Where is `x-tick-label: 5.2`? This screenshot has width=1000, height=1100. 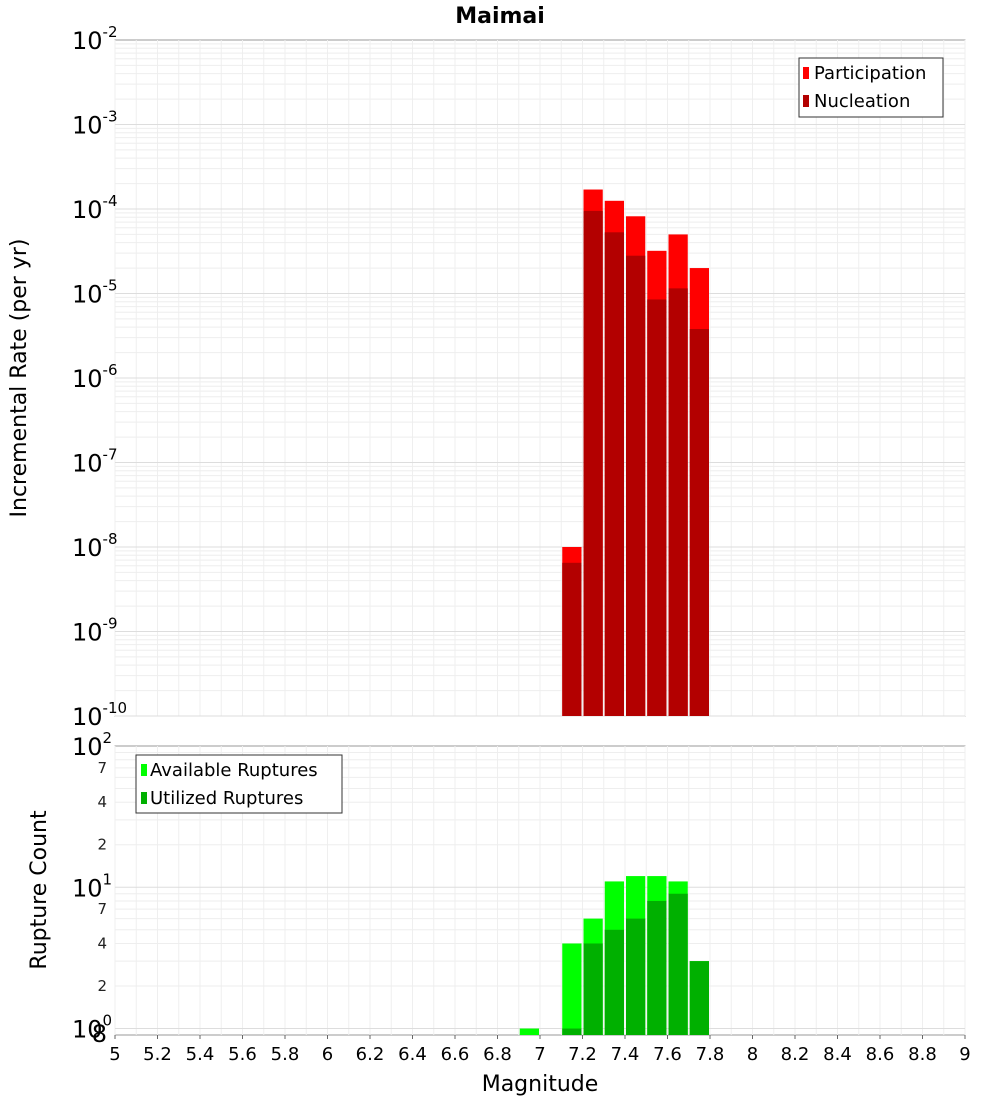
x-tick-label: 5.2 is located at coordinates (157, 1054).